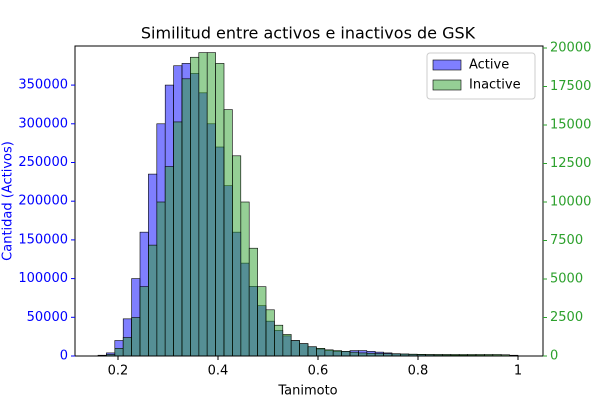  What do you see at coordinates (489, 65) in the screenshot?
I see `legend-label: Active` at bounding box center [489, 65].